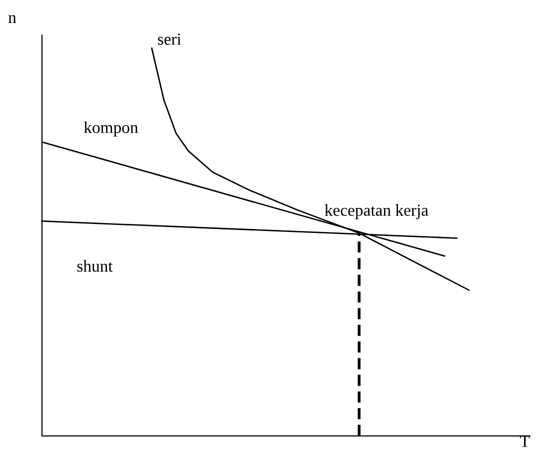 This screenshot has width=538, height=455. I want to click on y-axis-title: n, so click(12, 19).